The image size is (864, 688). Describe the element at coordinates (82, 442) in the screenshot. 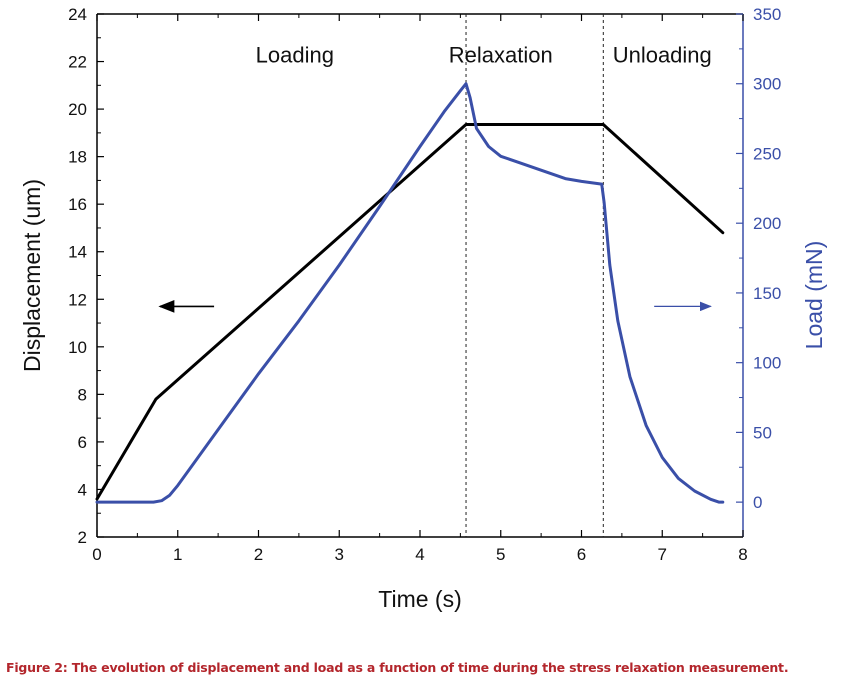

I see `y-tick-label: 6` at that location.